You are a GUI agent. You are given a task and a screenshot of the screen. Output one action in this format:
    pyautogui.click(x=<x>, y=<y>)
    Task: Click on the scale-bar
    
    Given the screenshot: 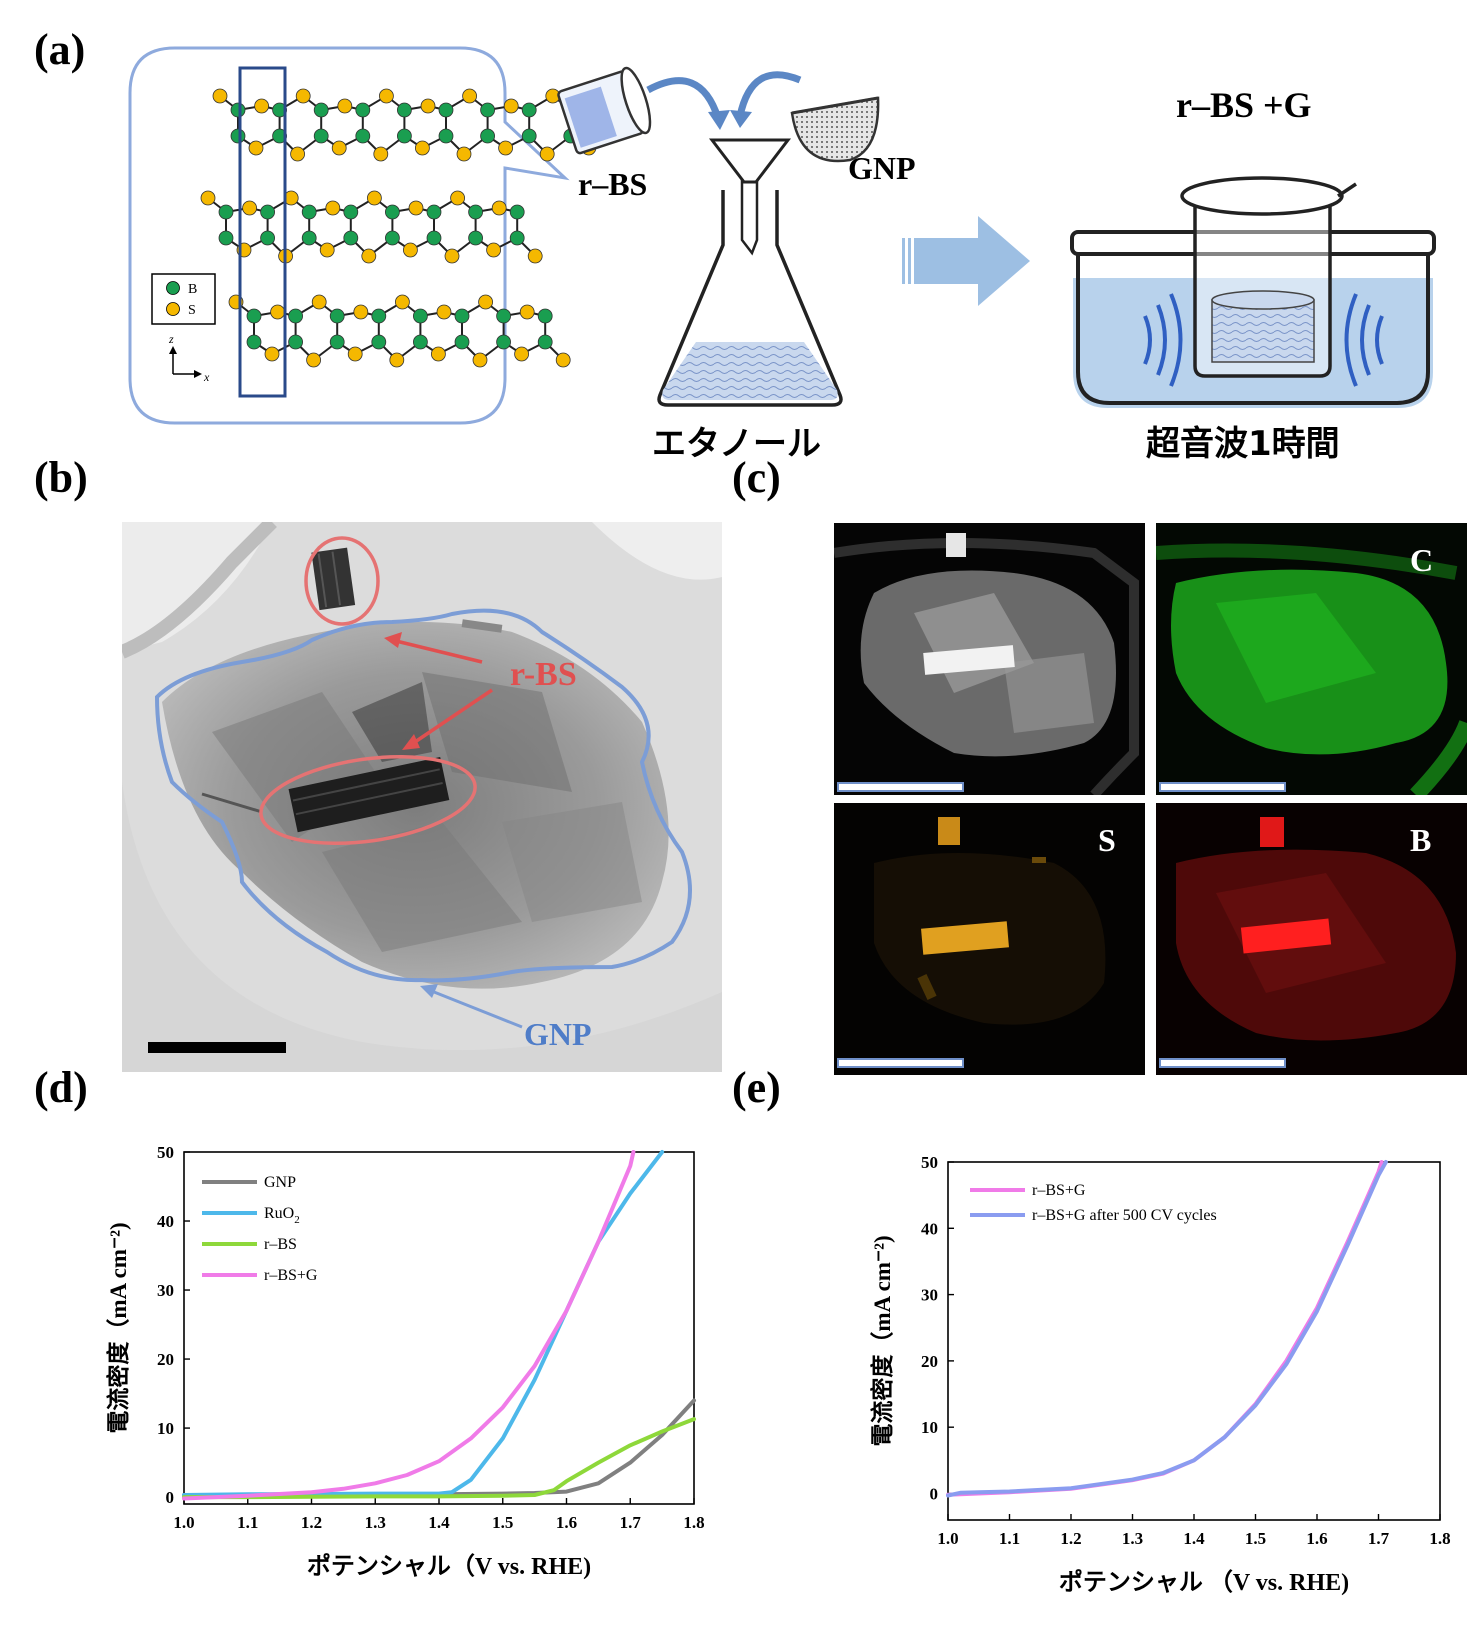 What is the action you would take?
    pyautogui.click(x=217, y=1047)
    